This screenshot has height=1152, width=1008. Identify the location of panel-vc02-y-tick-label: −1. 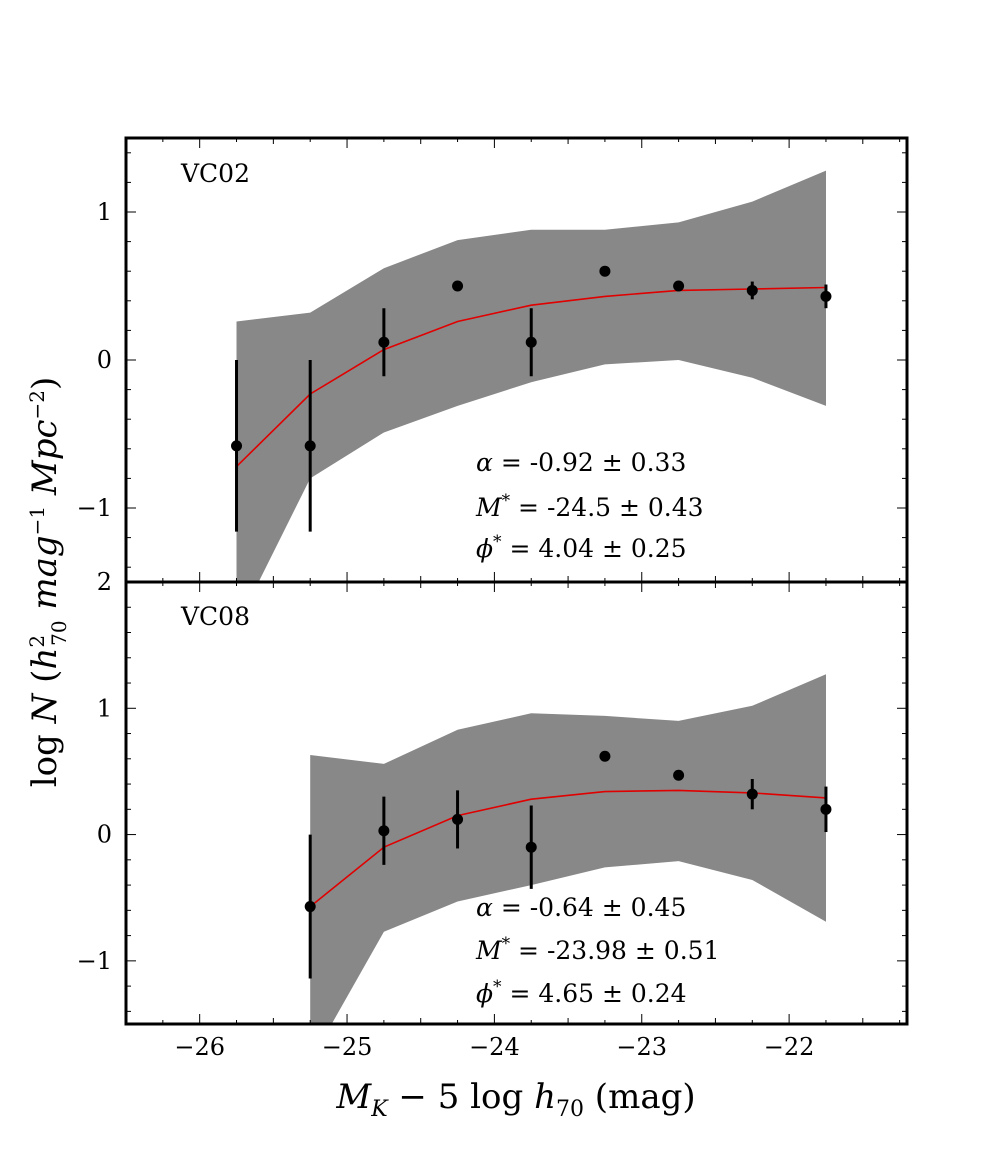
(94, 508).